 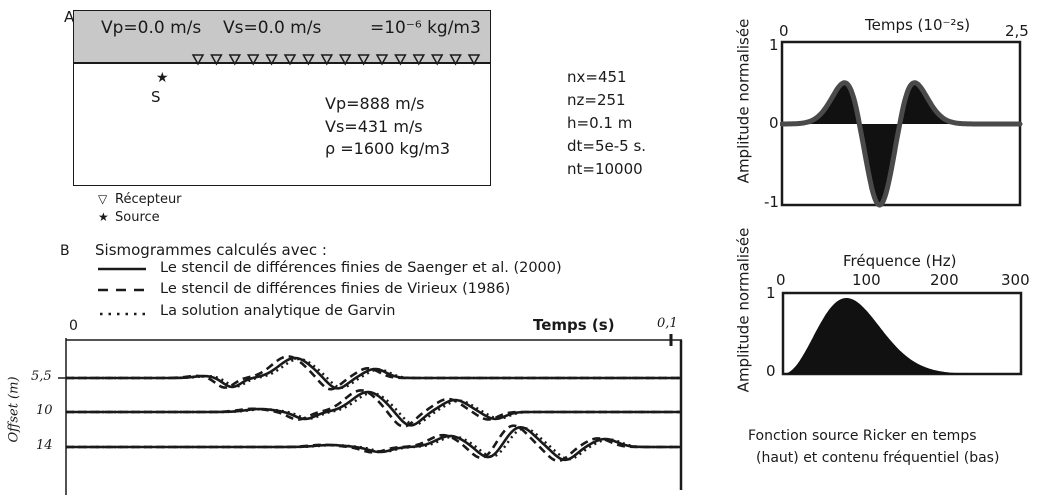 What do you see at coordinates (41, 376) in the screenshot?
I see `offset-label-1: 5,5` at bounding box center [41, 376].